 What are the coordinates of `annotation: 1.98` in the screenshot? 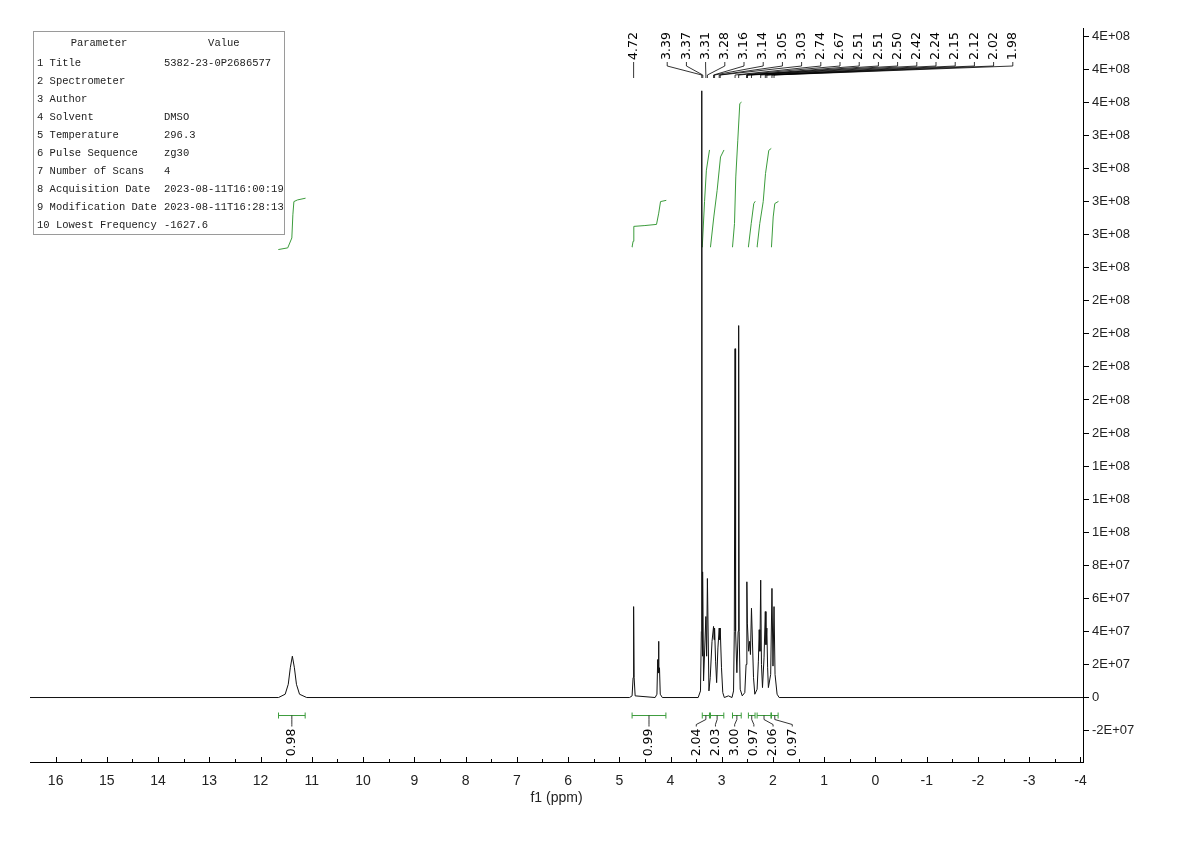 It's located at (1012, 46).